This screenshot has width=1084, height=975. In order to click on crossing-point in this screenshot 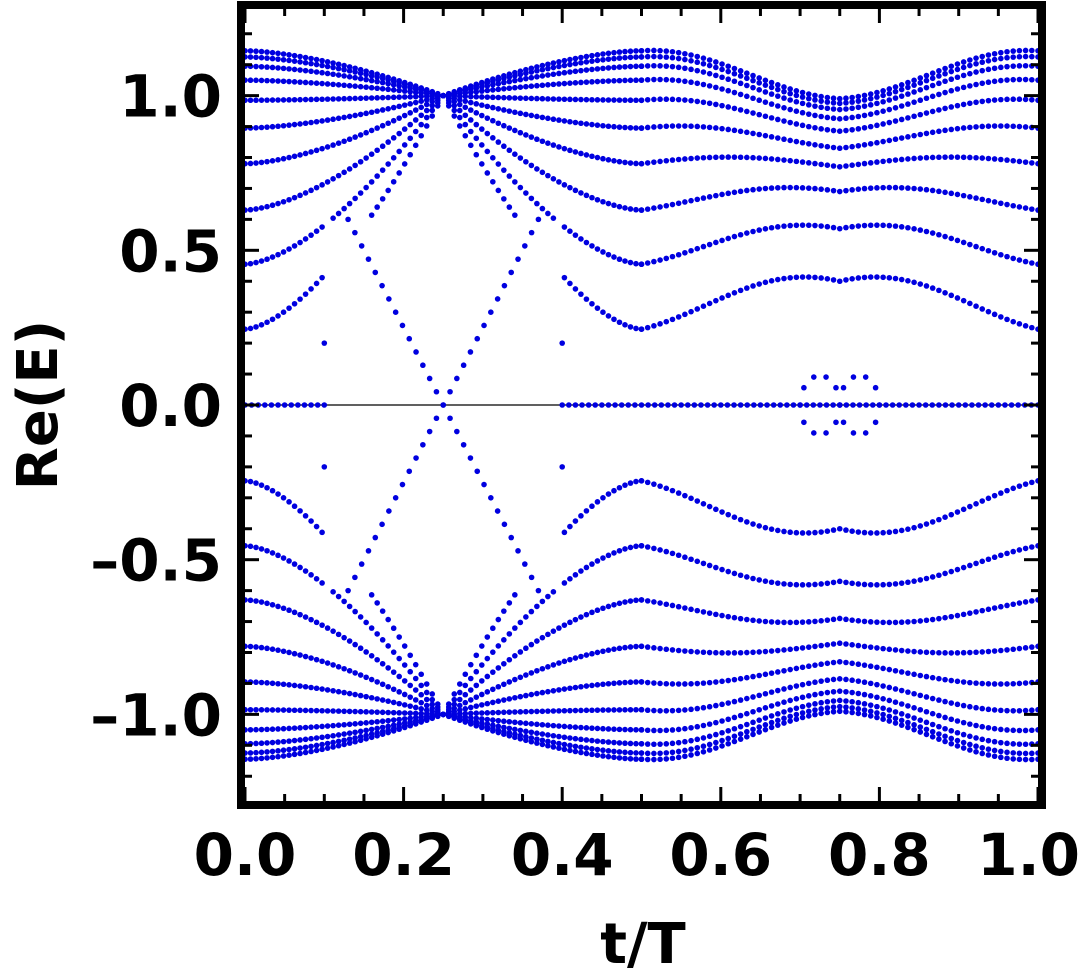, I will do `click(443, 405)`.